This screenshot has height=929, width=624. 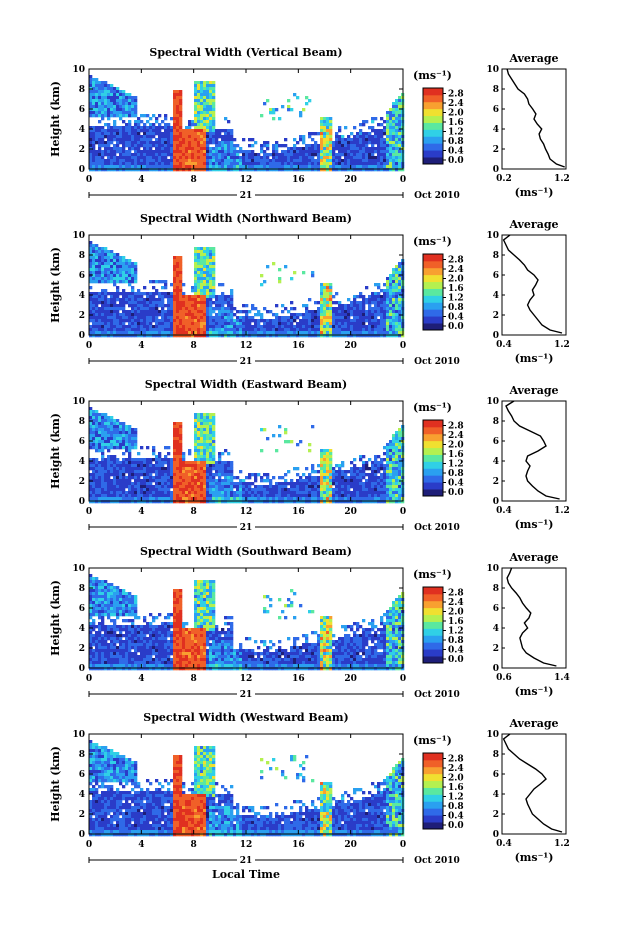 What do you see at coordinates (82, 150) in the screenshot?
I see `y-tick-label: 2` at bounding box center [82, 150].